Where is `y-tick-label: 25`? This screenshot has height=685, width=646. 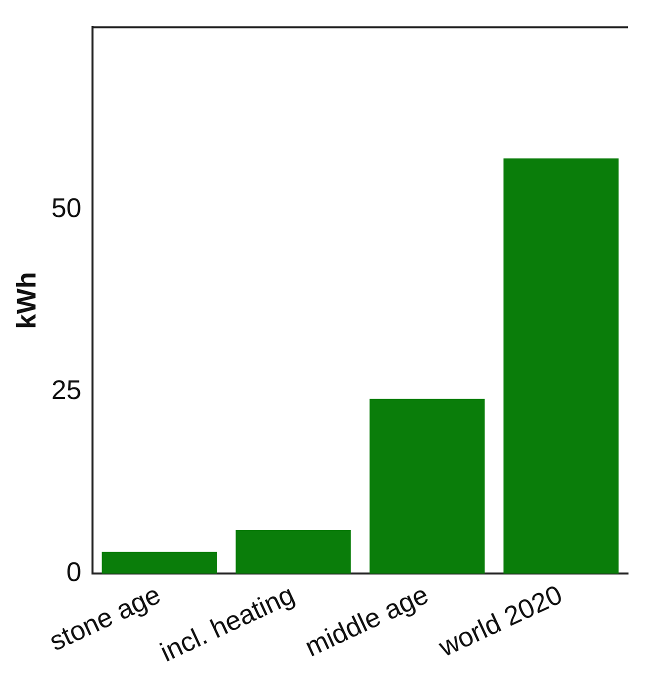 y-tick-label: 25 is located at coordinates (66, 390).